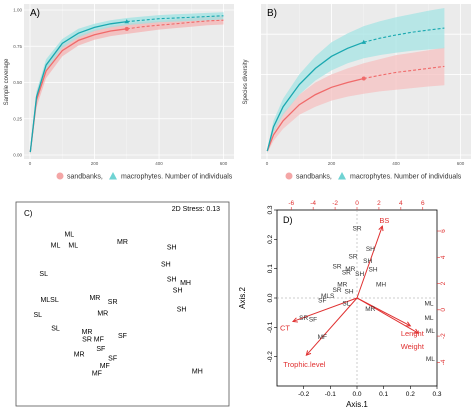 The width and height of the screenshot is (474, 417). I want to click on tick-label-left: 0.0, so click(270, 297).